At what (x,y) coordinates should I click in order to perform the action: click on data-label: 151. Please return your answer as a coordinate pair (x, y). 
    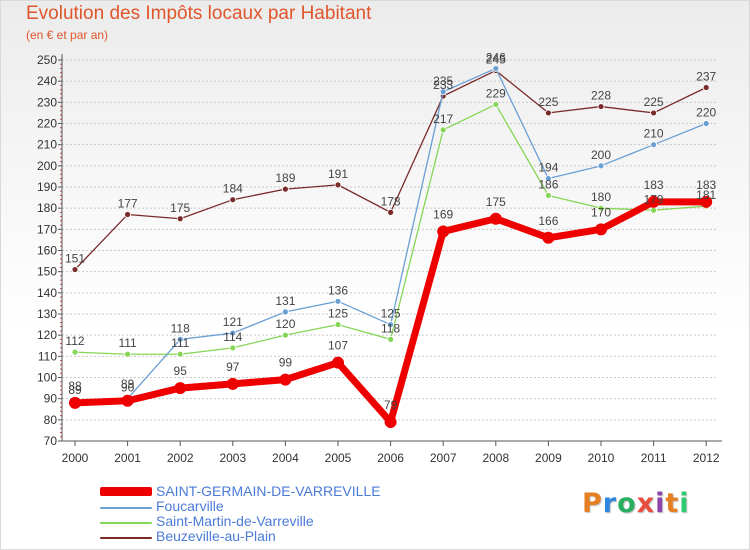
    Looking at the image, I should click on (75, 259).